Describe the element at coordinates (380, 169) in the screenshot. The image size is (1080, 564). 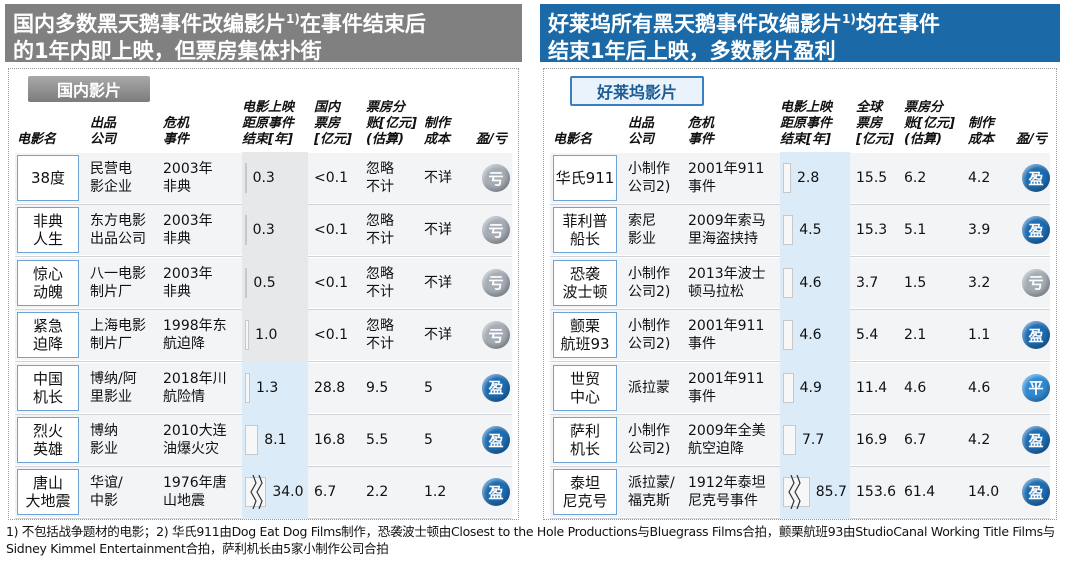
I see `cell-line: 忽略` at that location.